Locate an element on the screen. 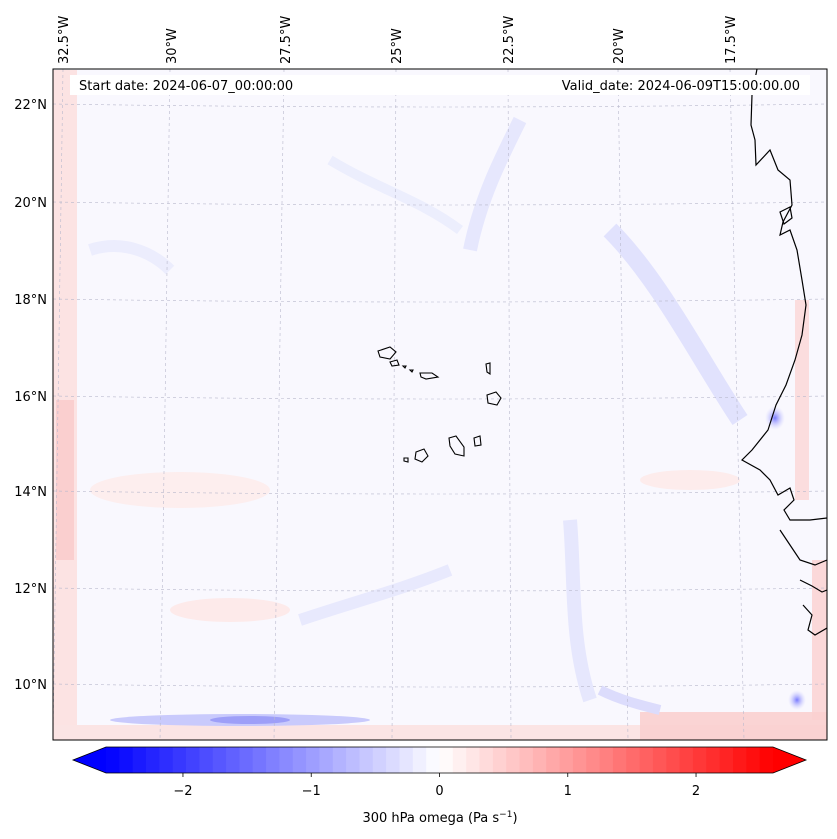  latitude-ticks: 22°N 20°N 18°N 16°N 14°N 12°N 10°N is located at coordinates (30, 395).